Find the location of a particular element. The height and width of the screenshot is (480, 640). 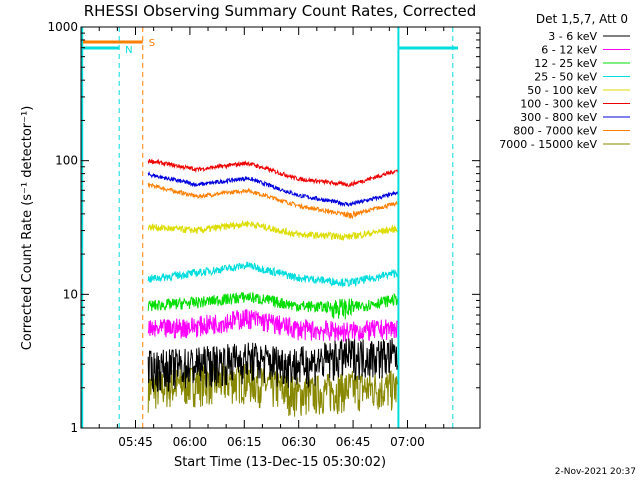

legend-label: 25 - 50 keV is located at coordinates (565, 77).